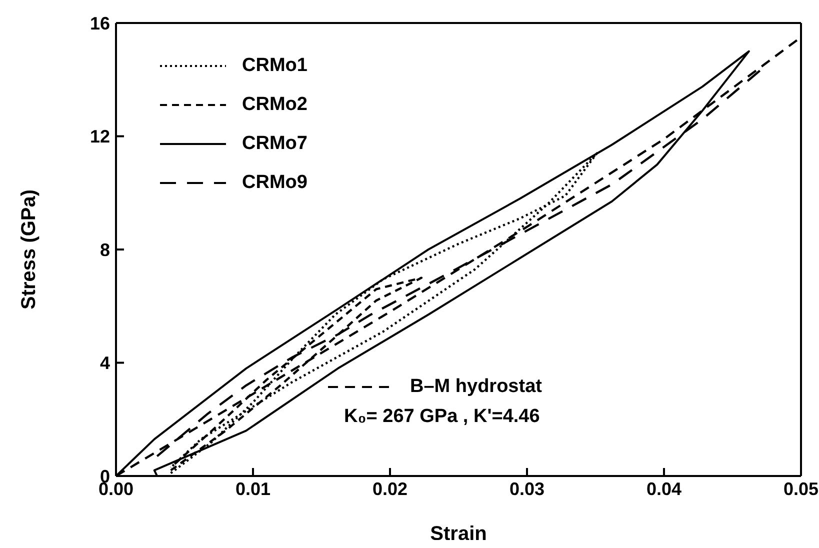 This screenshot has height=548, width=819. What do you see at coordinates (275, 183) in the screenshot?
I see `legend-label: CRMo9` at bounding box center [275, 183].